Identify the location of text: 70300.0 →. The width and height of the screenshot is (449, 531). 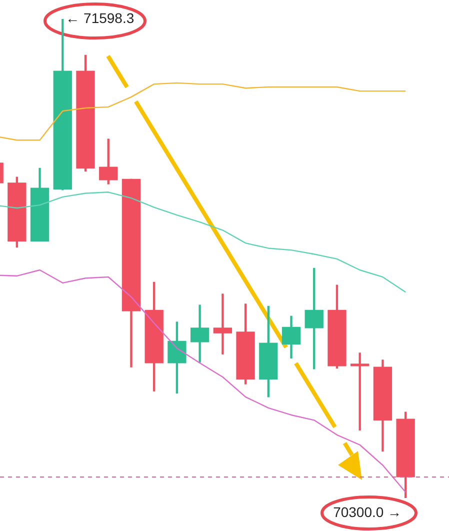
(367, 512).